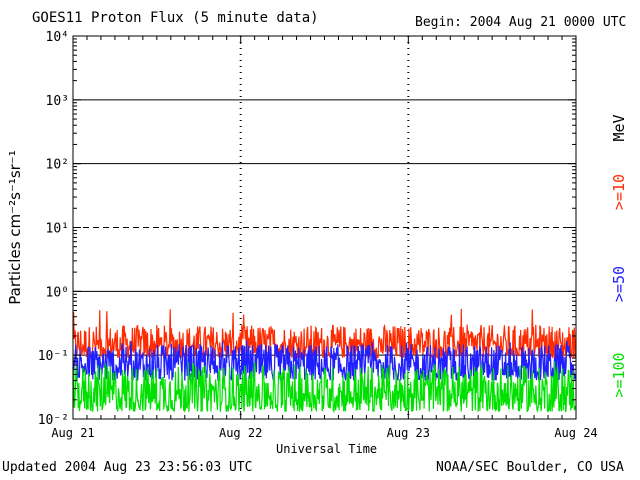  I want to click on updated-time: Updated 2004 Aug 23 23:56:03 UTC, so click(127, 467).